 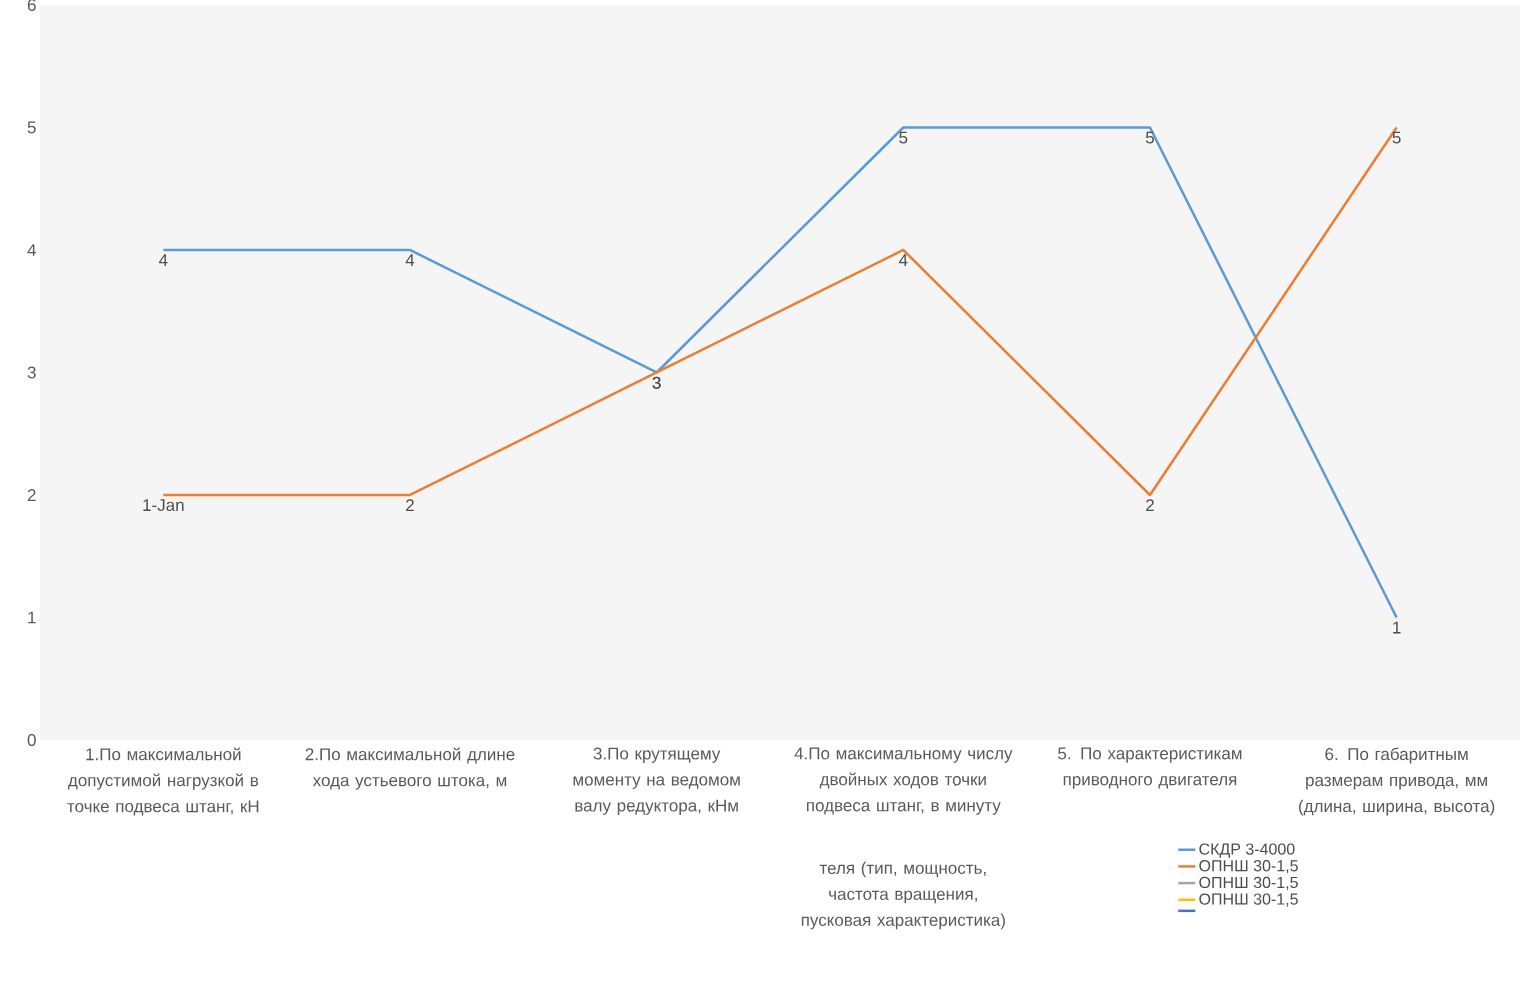 What do you see at coordinates (31, 127) in the screenshot?
I see `y-tick-label: 5` at bounding box center [31, 127].